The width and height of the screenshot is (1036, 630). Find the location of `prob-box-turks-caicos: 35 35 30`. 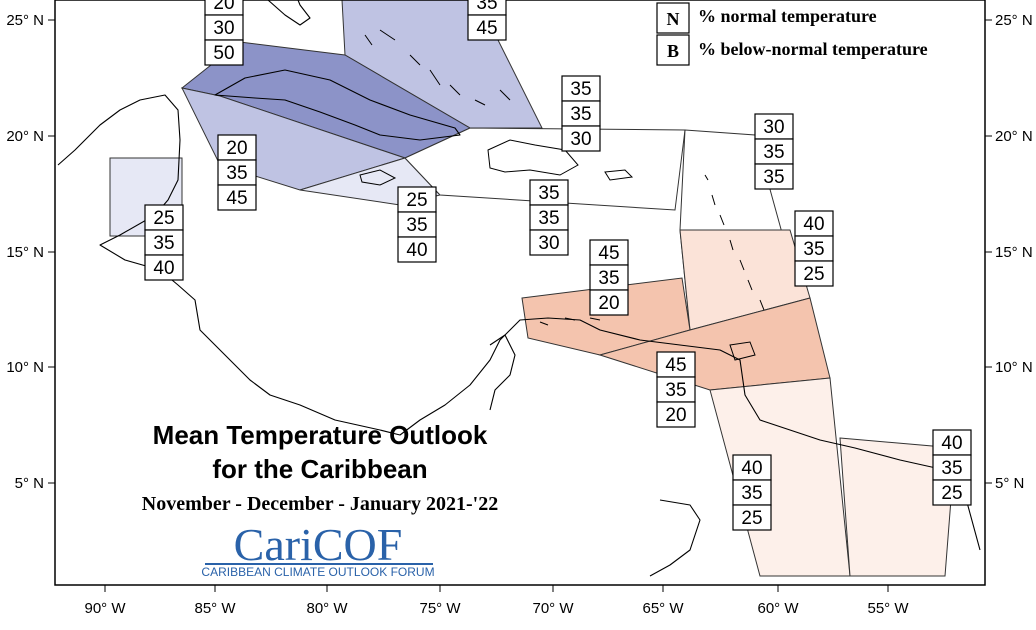

prob-box-turks-caicos: 35 35 30 is located at coordinates (581, 113).